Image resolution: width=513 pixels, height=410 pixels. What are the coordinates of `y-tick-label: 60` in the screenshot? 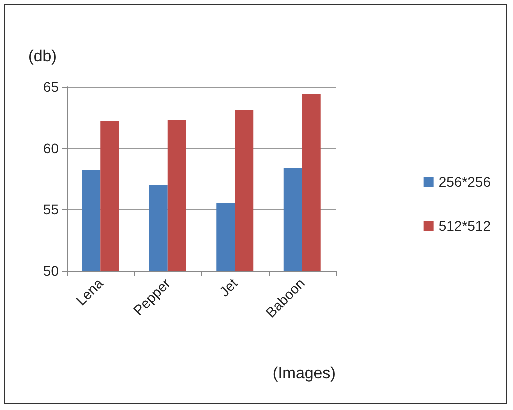 It's located at (51, 148).